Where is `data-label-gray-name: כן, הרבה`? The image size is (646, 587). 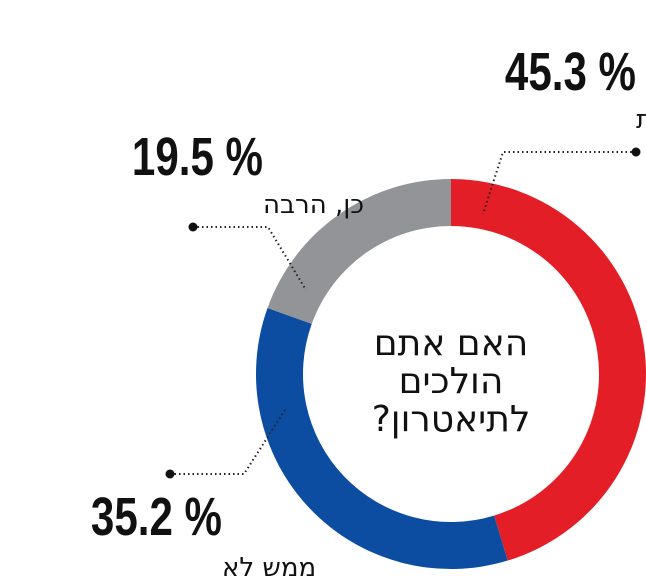 data-label-gray-name: כן, הרבה is located at coordinates (313, 205).